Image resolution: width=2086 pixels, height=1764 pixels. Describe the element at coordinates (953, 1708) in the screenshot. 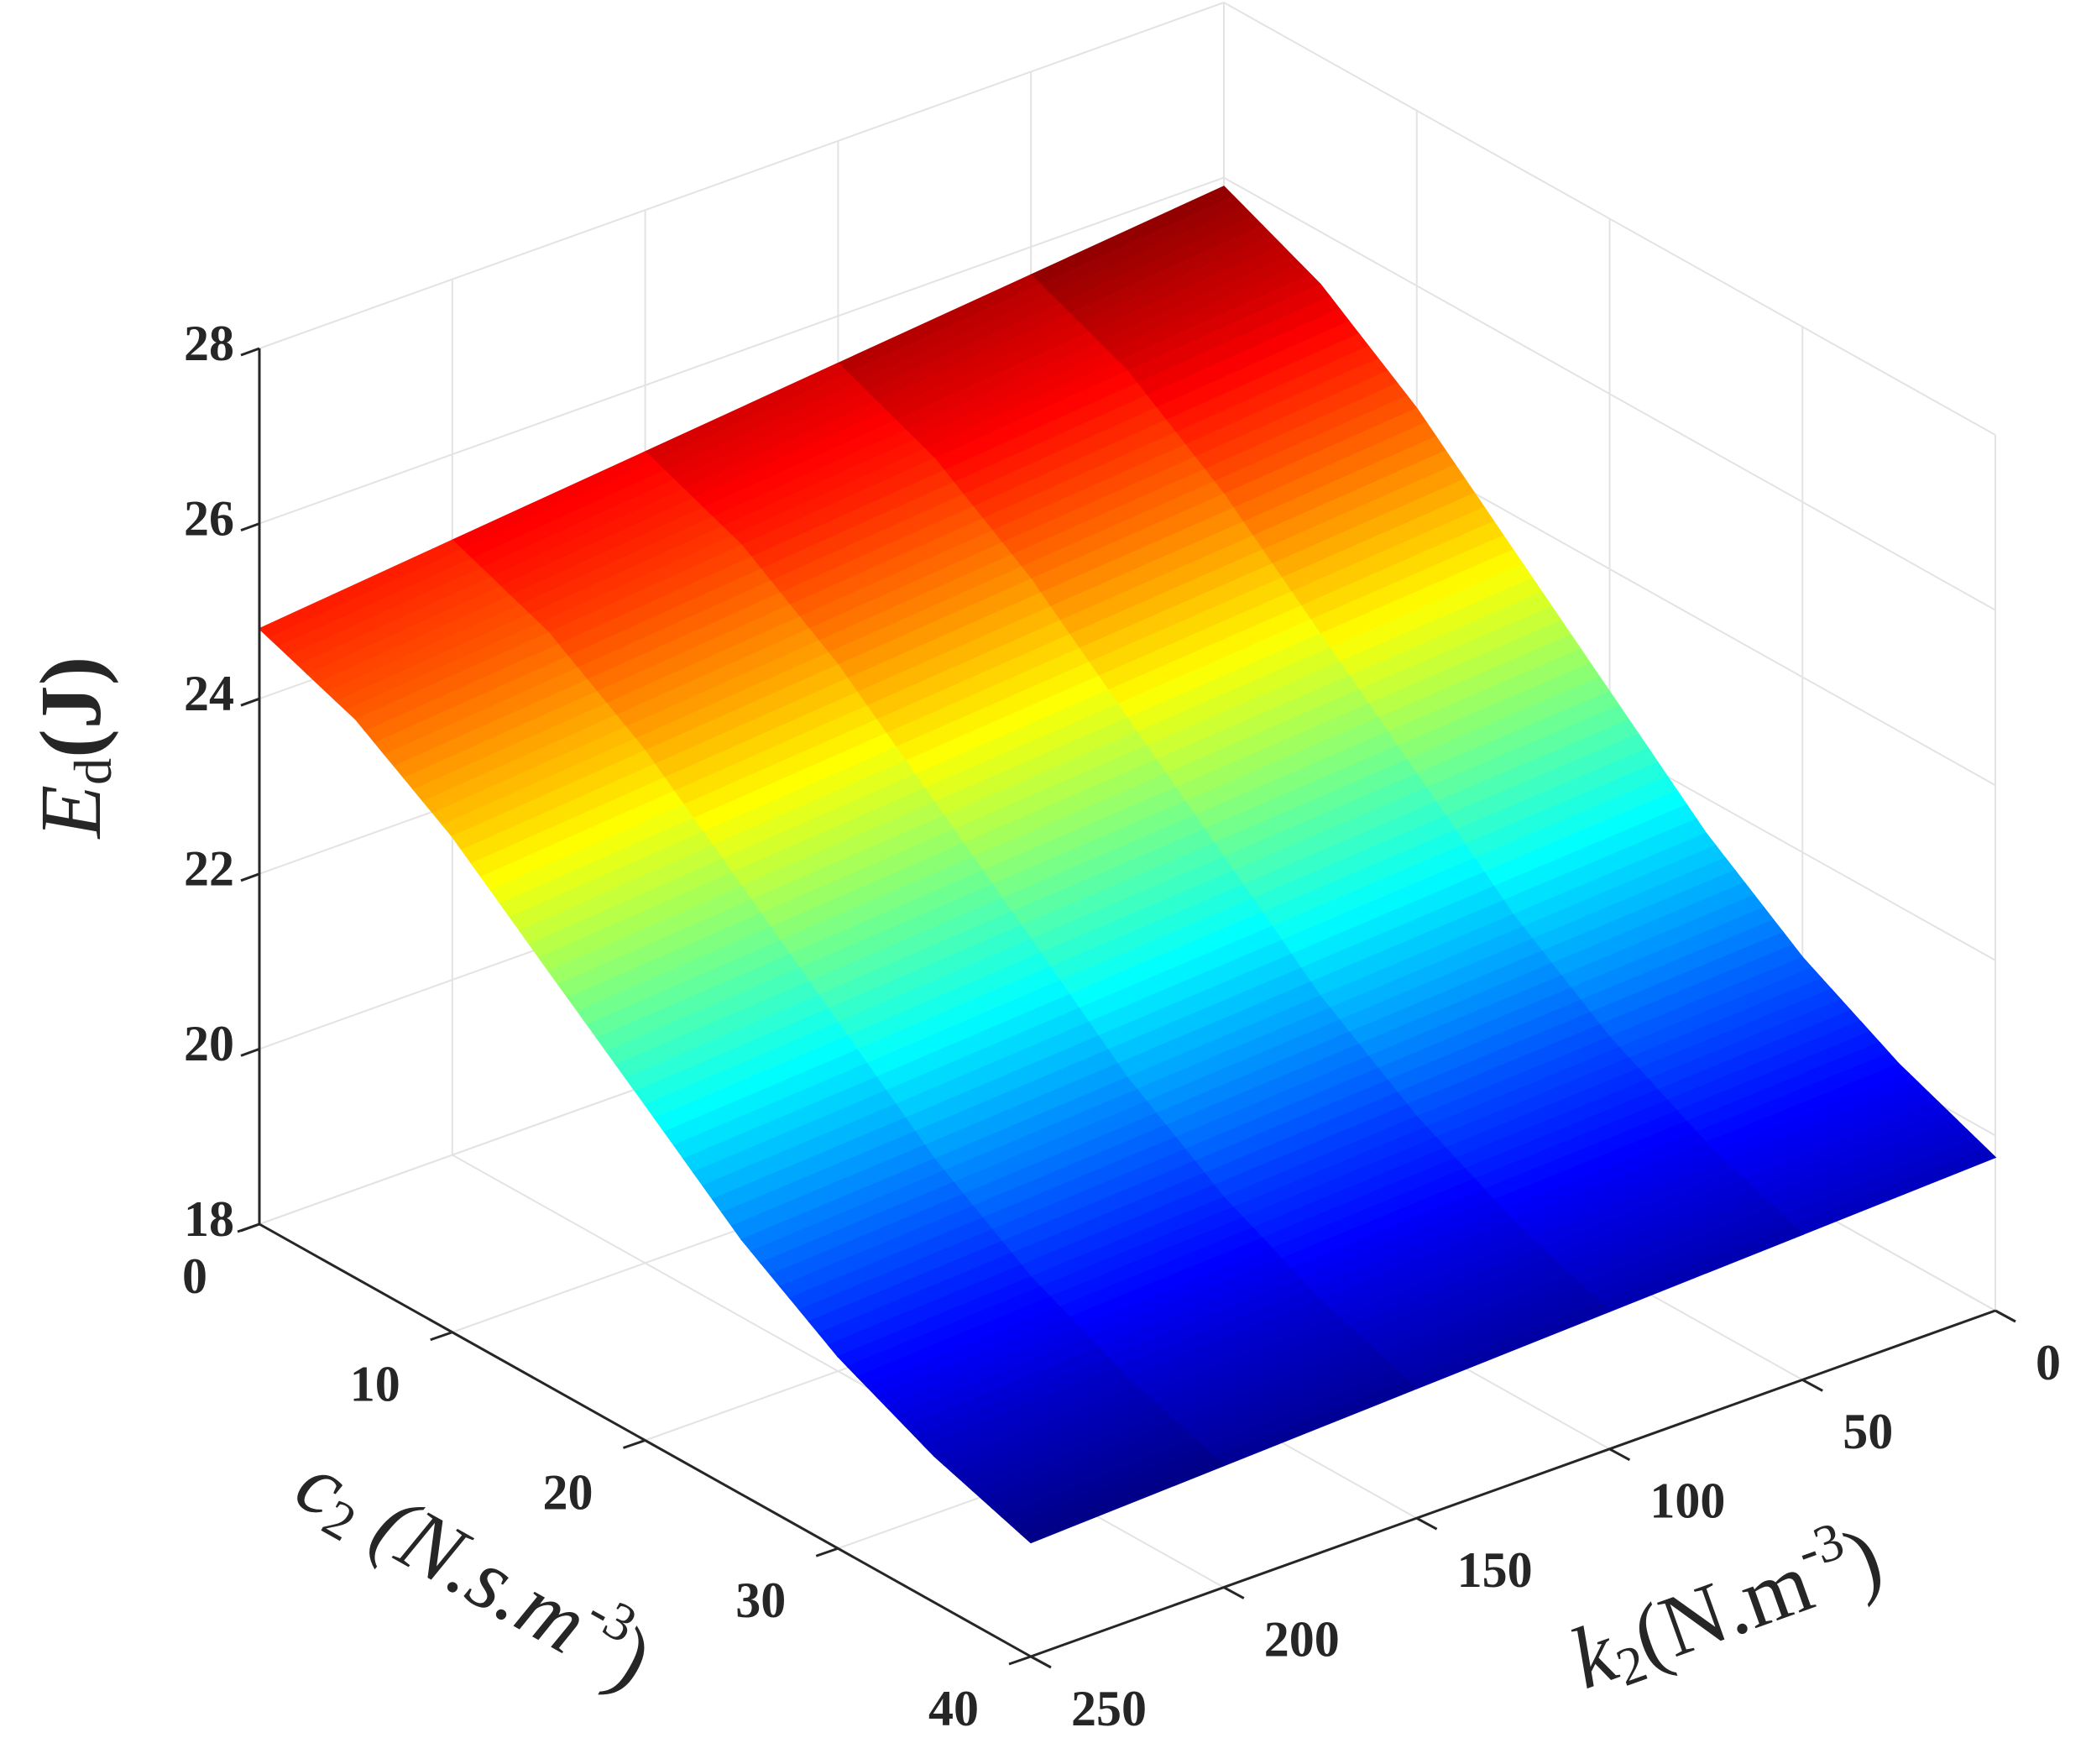

I see `x-tick-label: 40` at that location.